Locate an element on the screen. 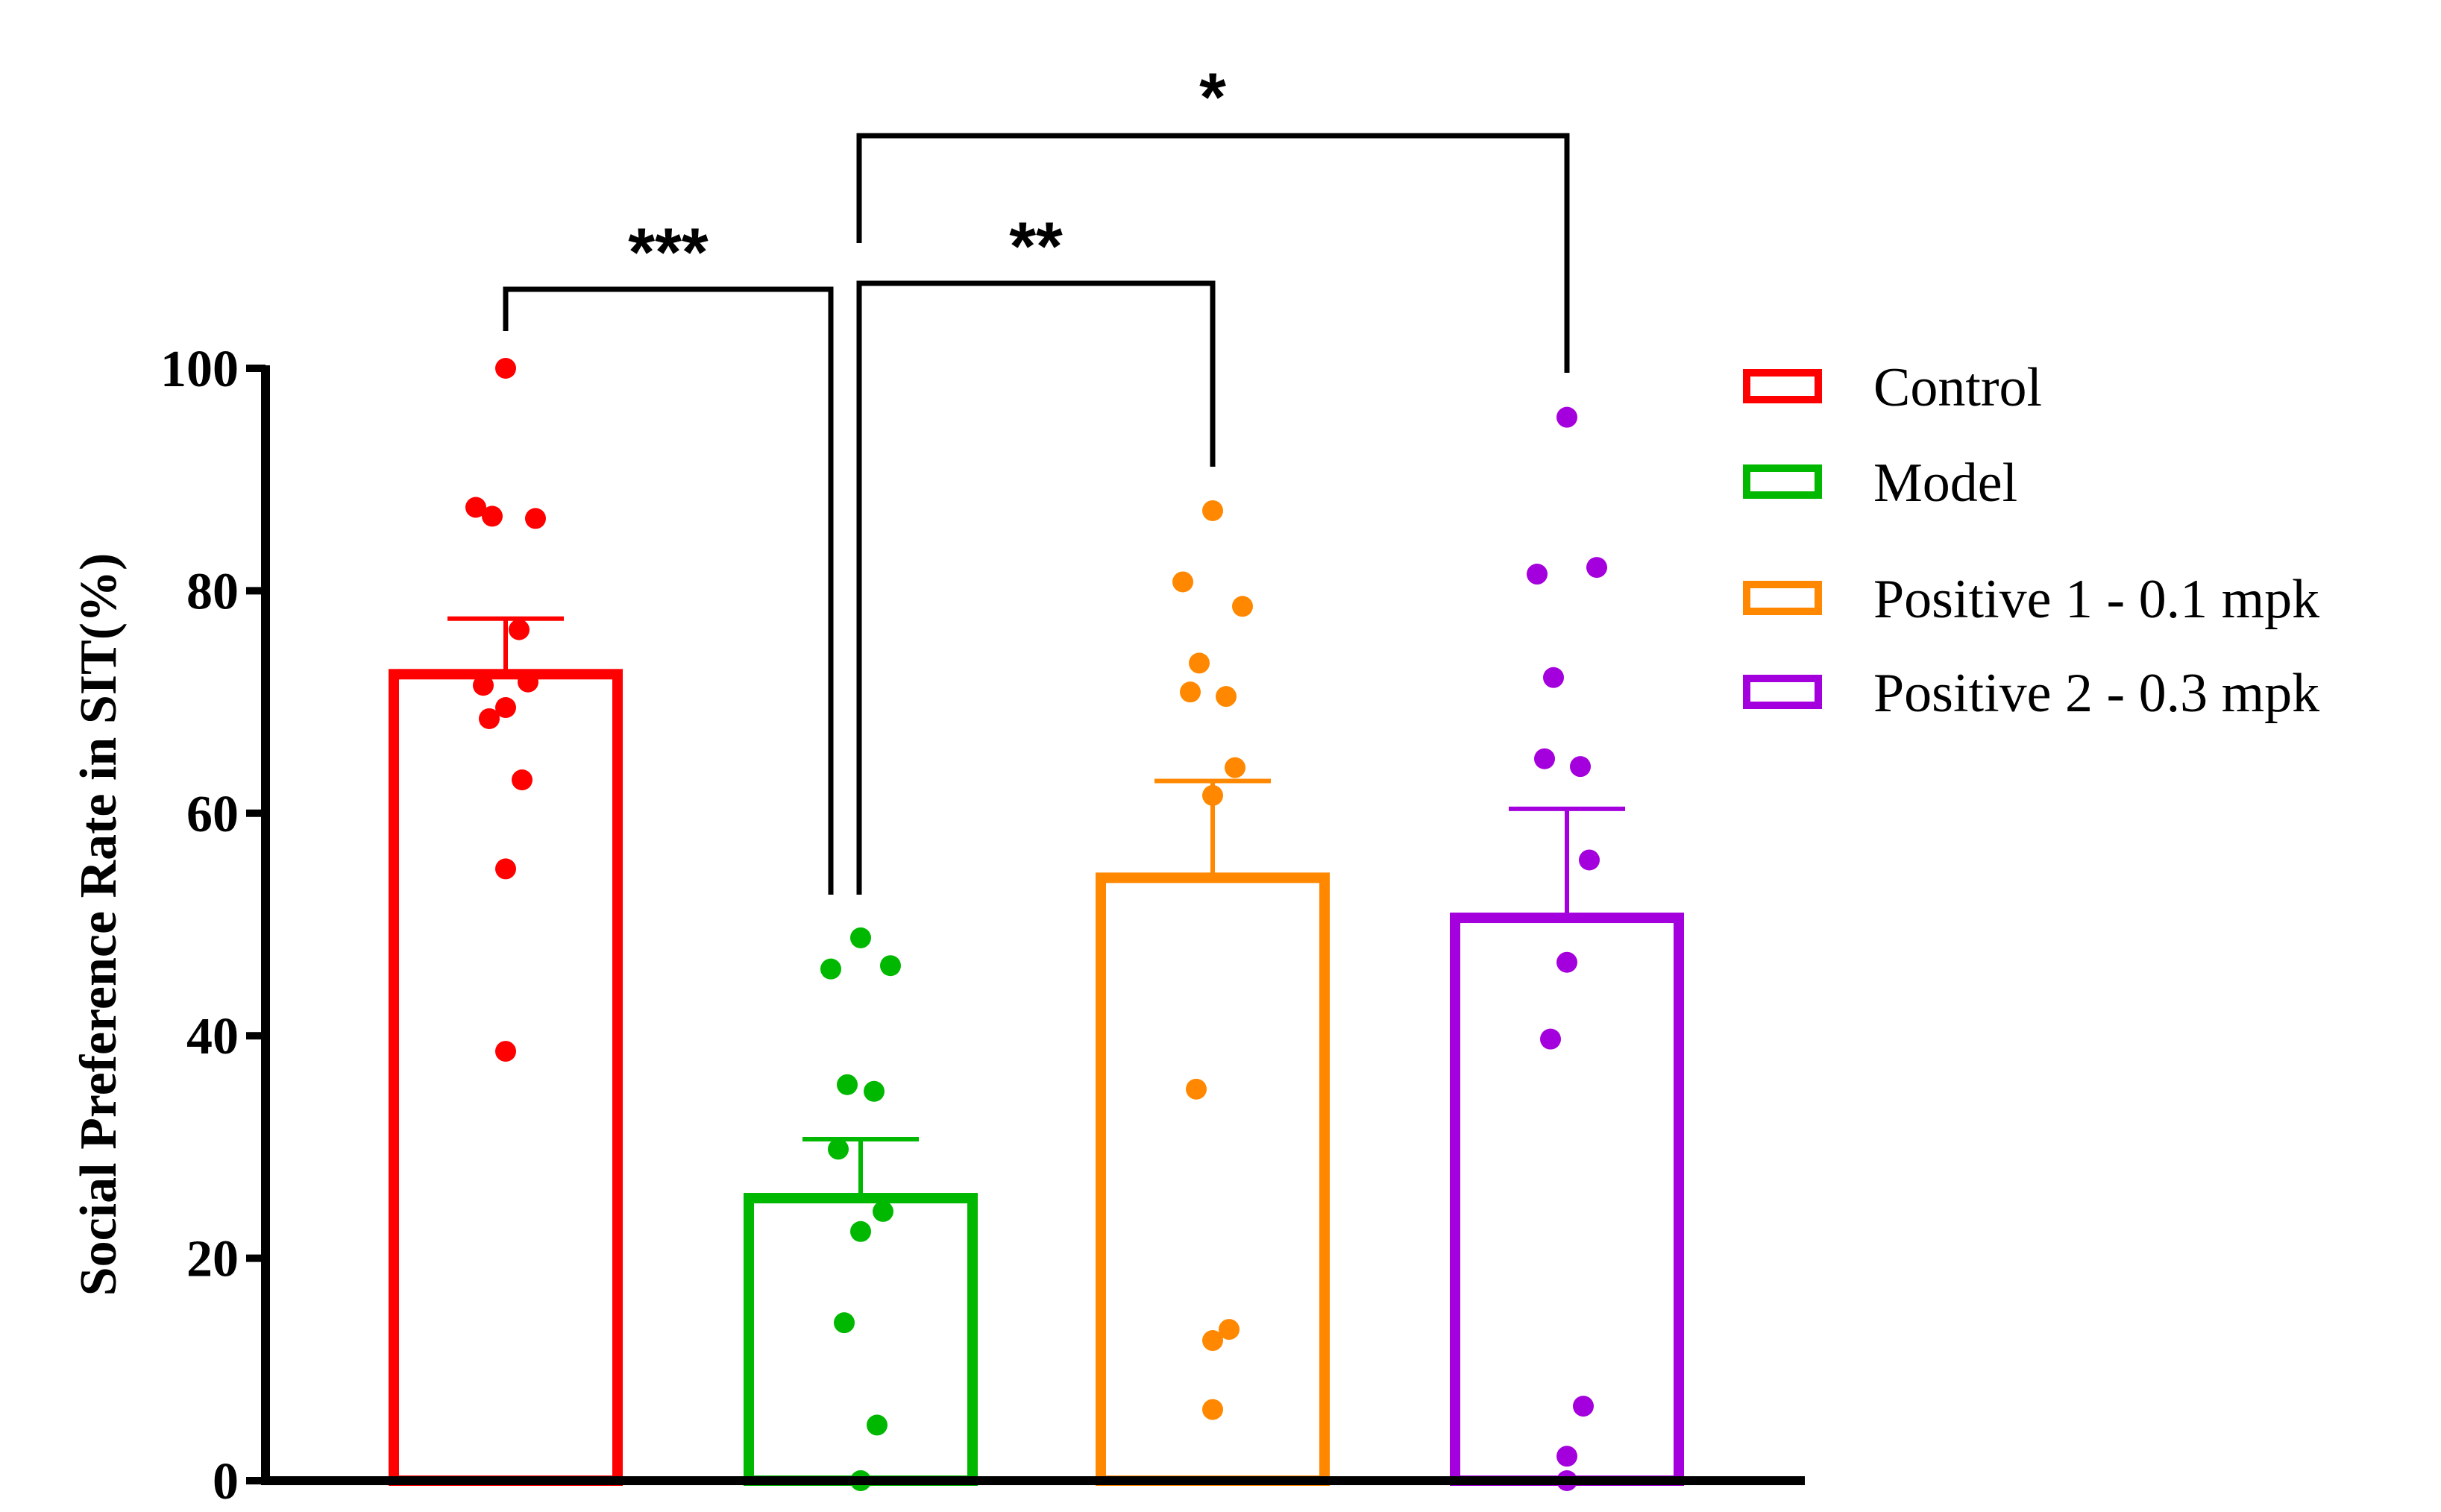 This screenshot has width=2441, height=1512. y-tick-label-4: 80 is located at coordinates (212, 591).